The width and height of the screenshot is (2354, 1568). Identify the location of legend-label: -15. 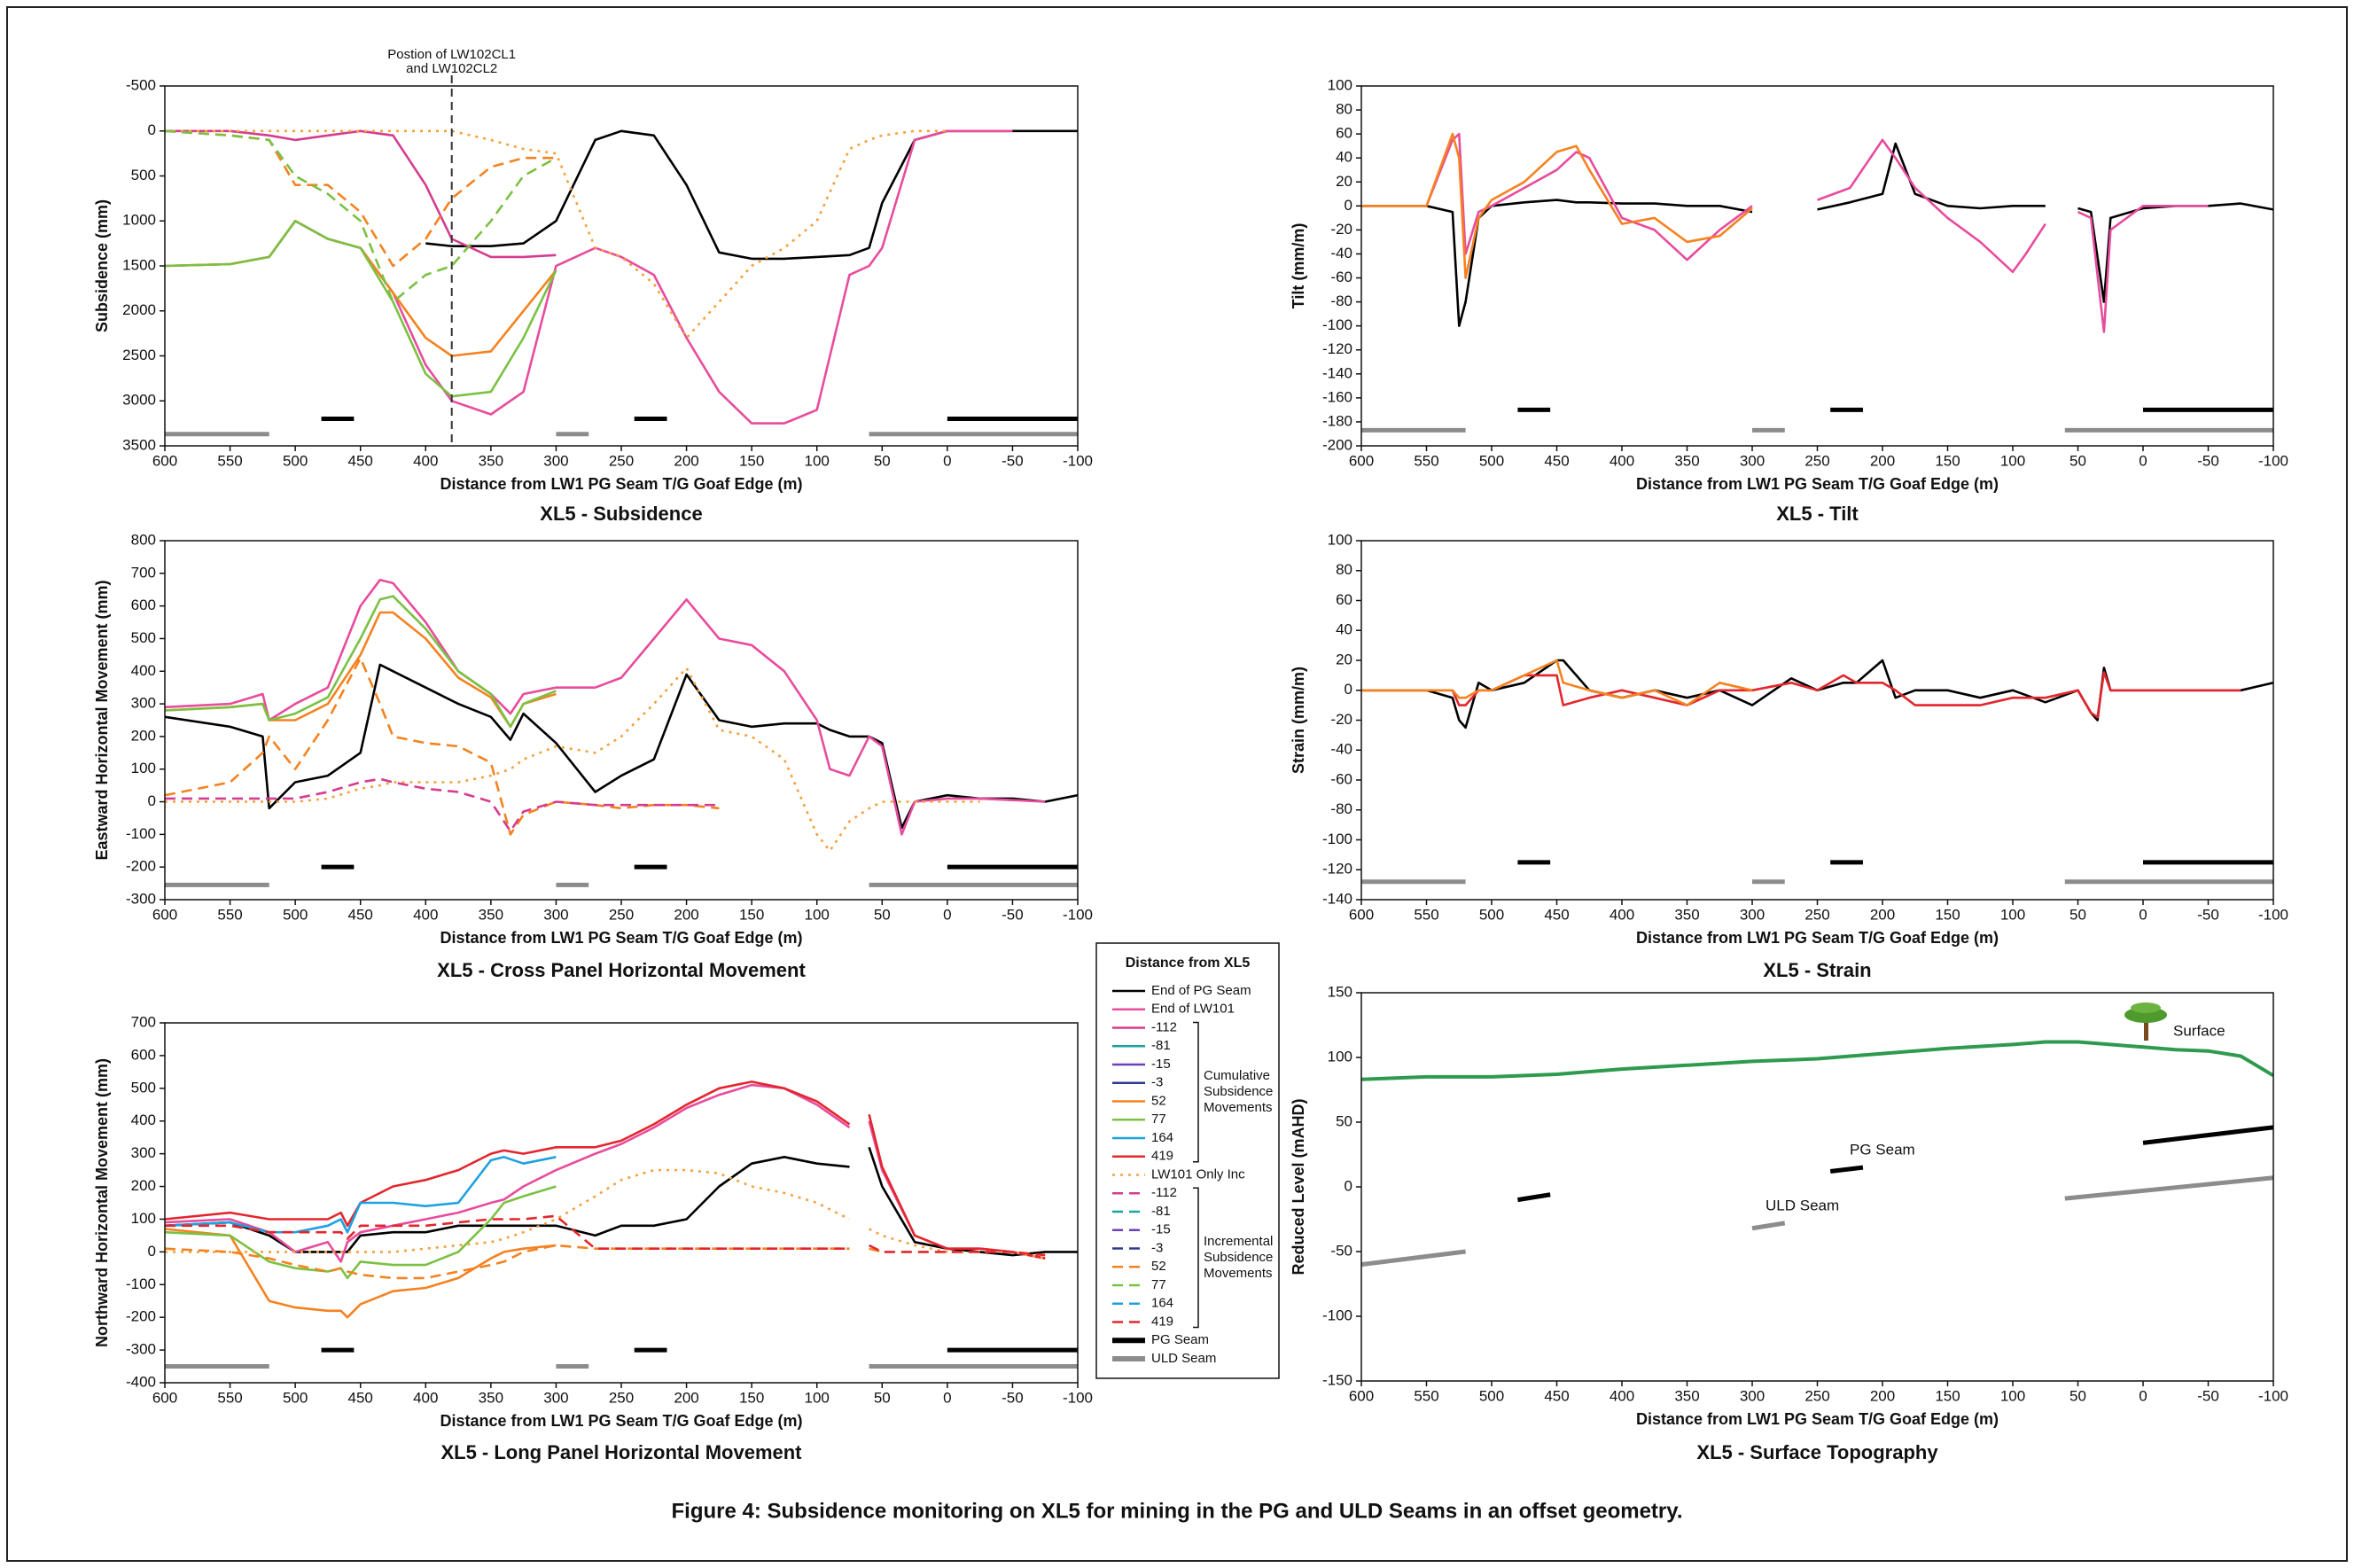
(1161, 1064).